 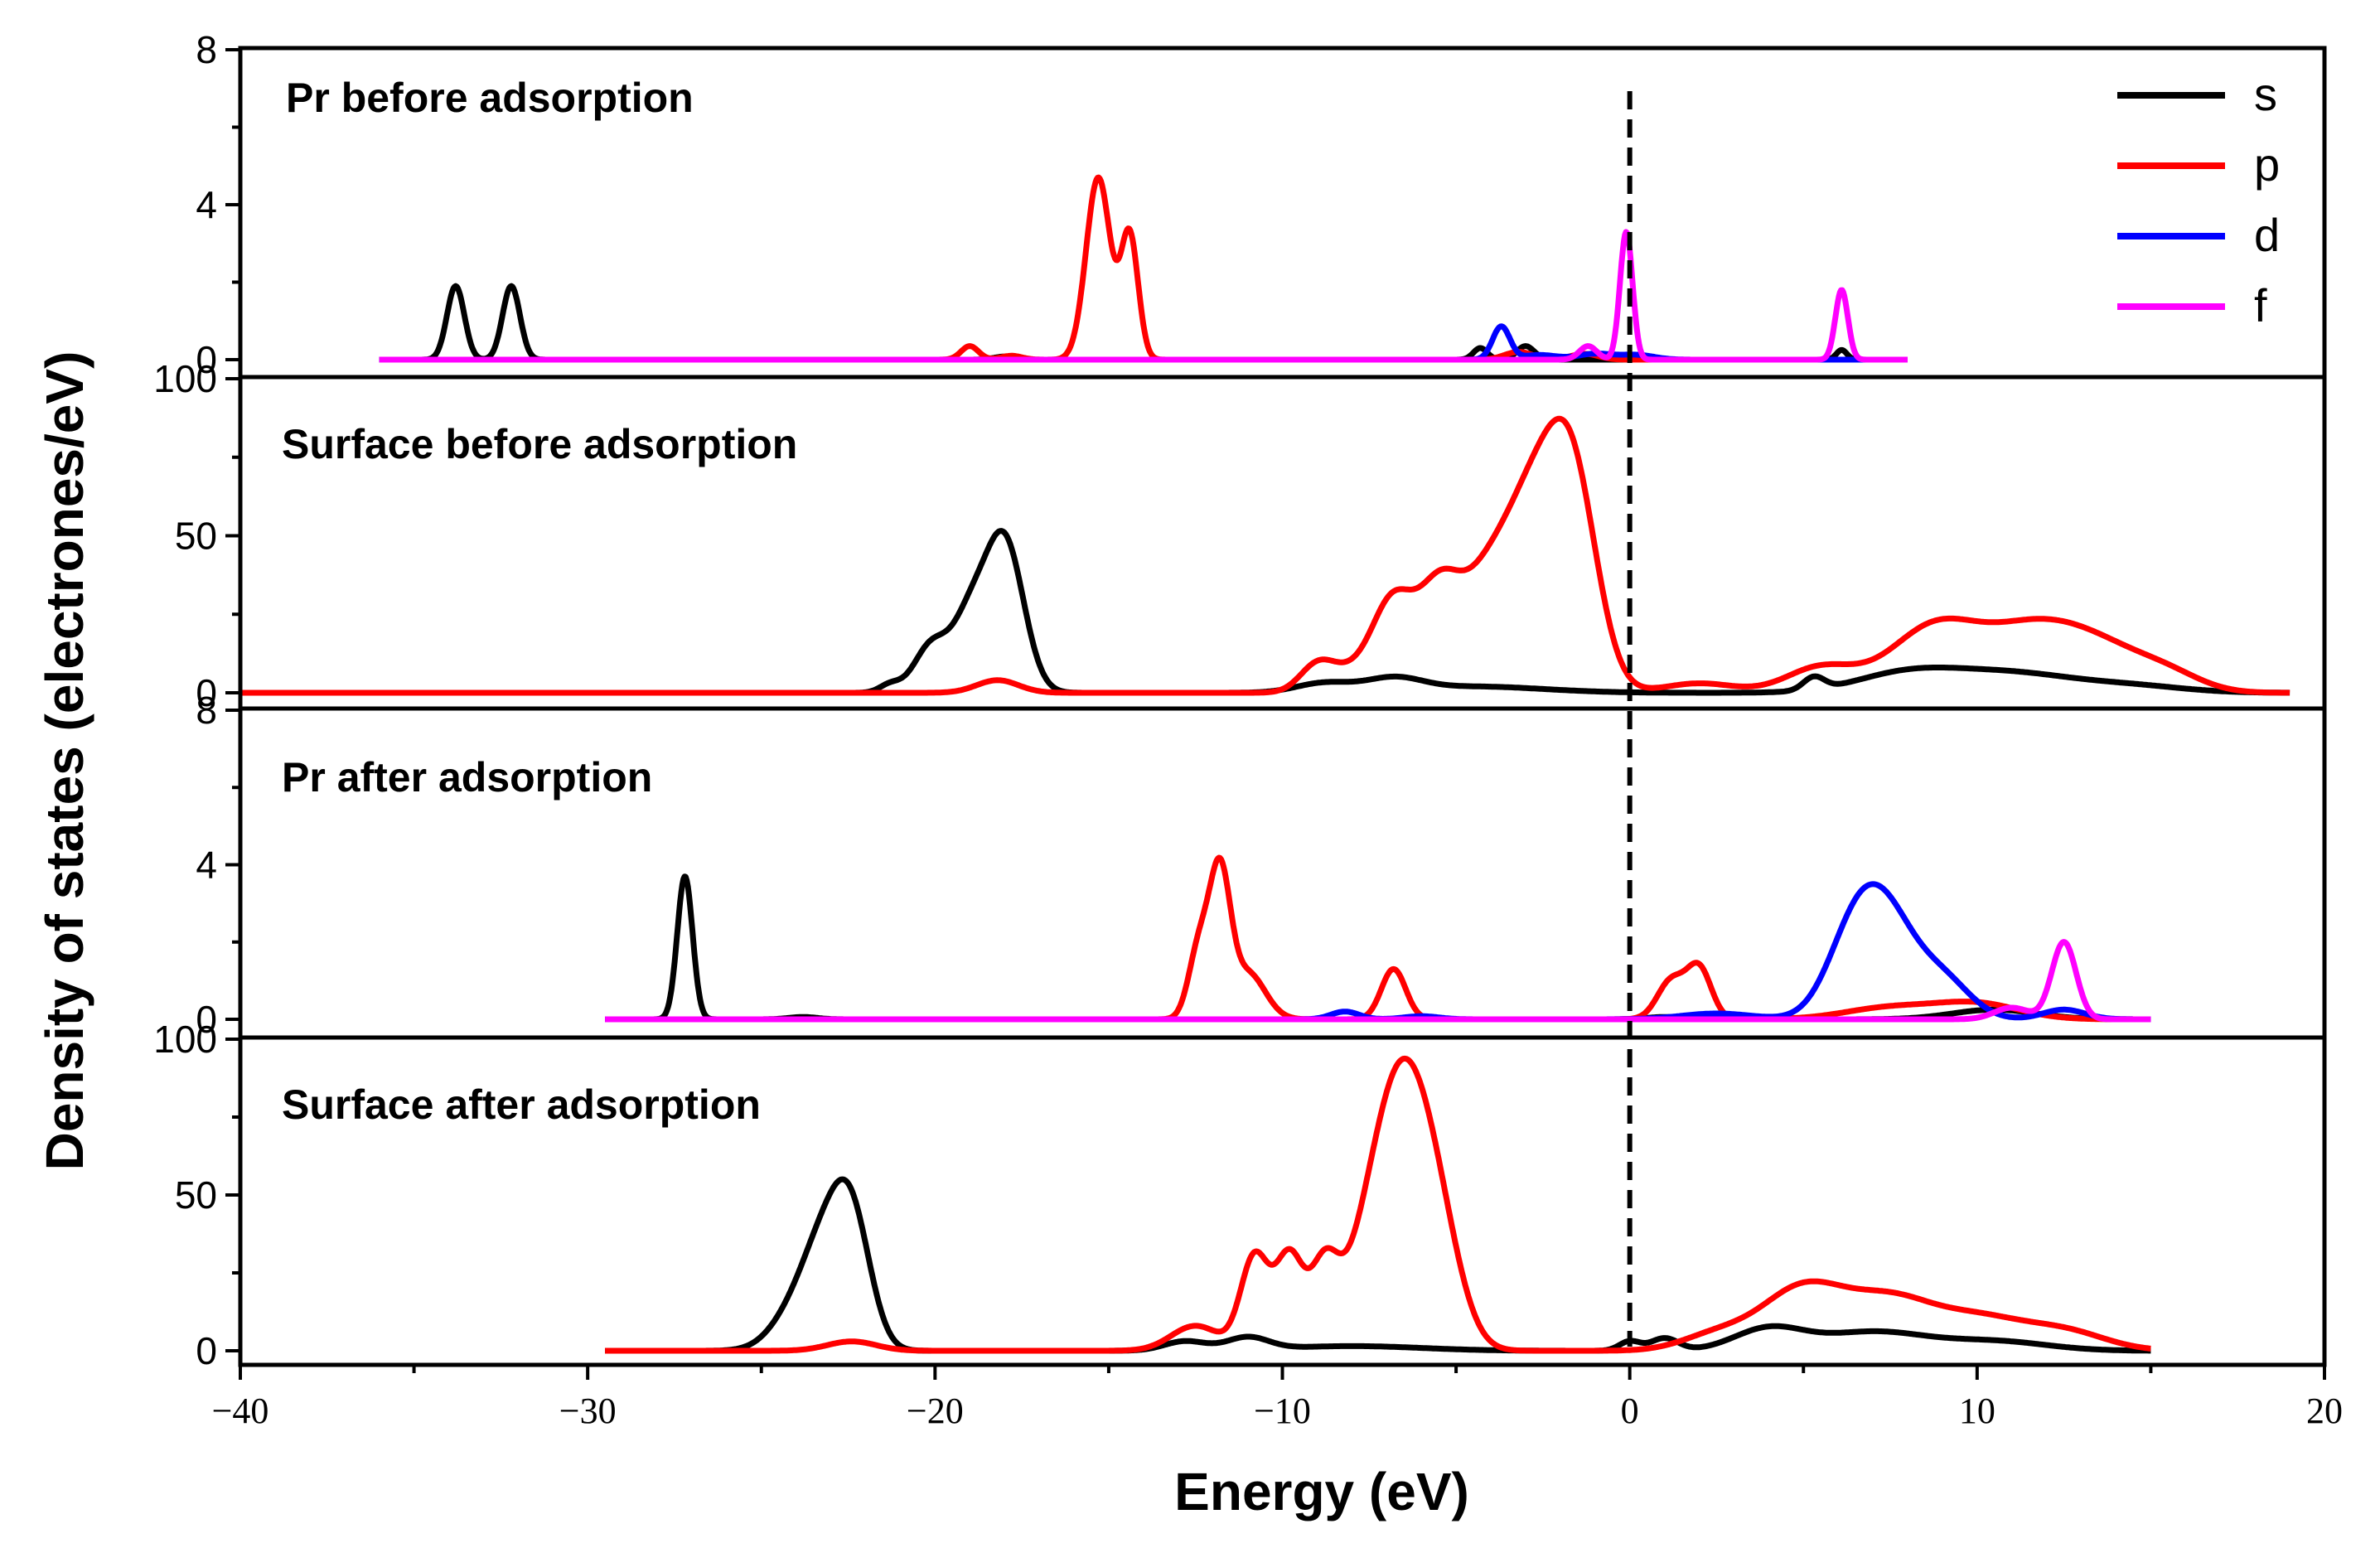 I want to click on x-tick-label: −10, so click(x=1282, y=1411).